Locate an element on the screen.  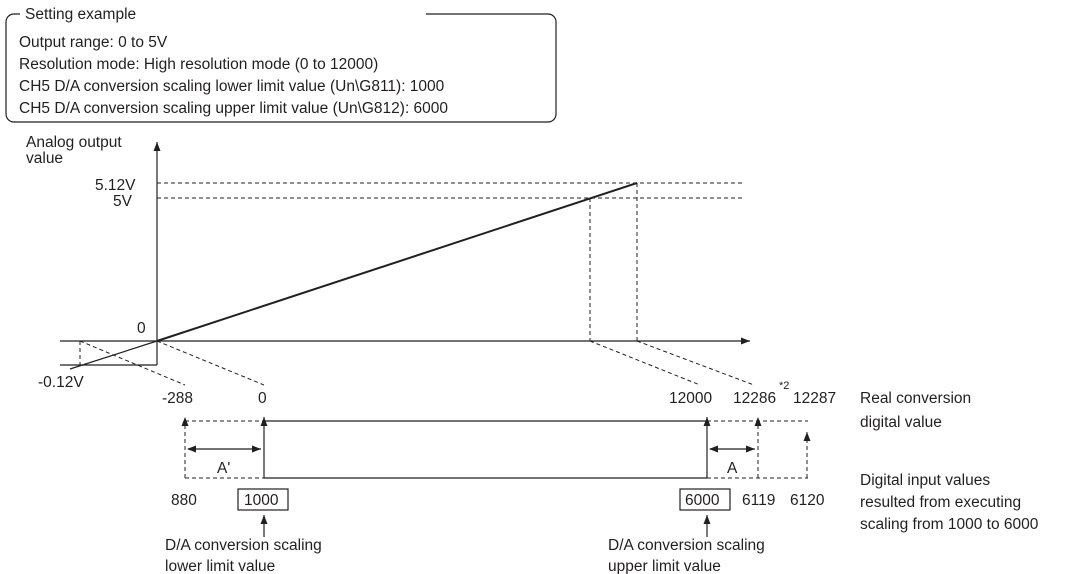
y-tick-5-12v: 5.12V is located at coordinates (115, 185).